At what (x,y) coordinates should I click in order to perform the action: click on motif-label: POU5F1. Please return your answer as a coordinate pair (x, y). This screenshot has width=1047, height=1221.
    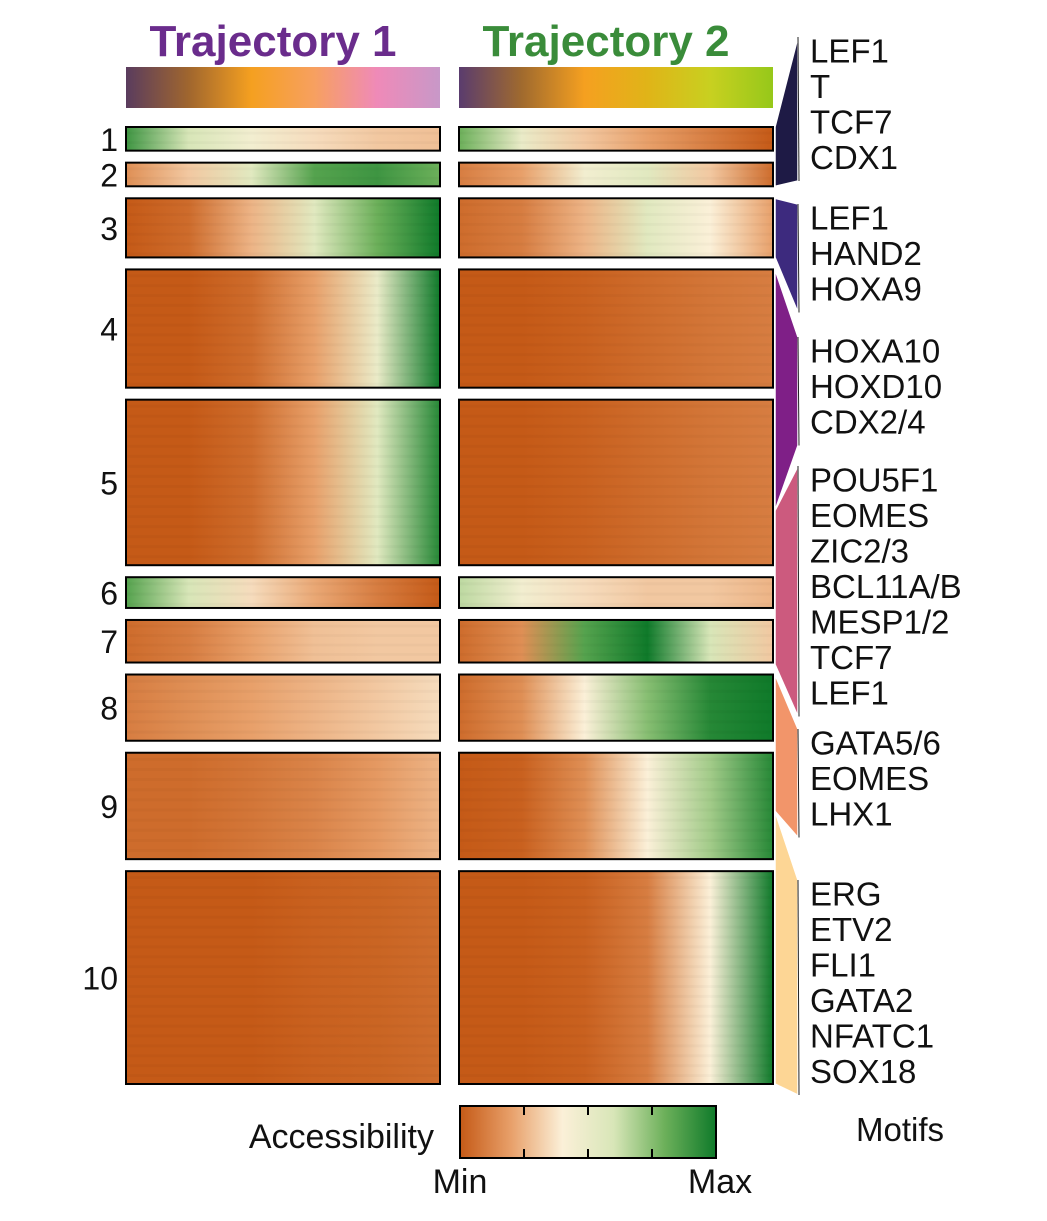
    Looking at the image, I should click on (874, 480).